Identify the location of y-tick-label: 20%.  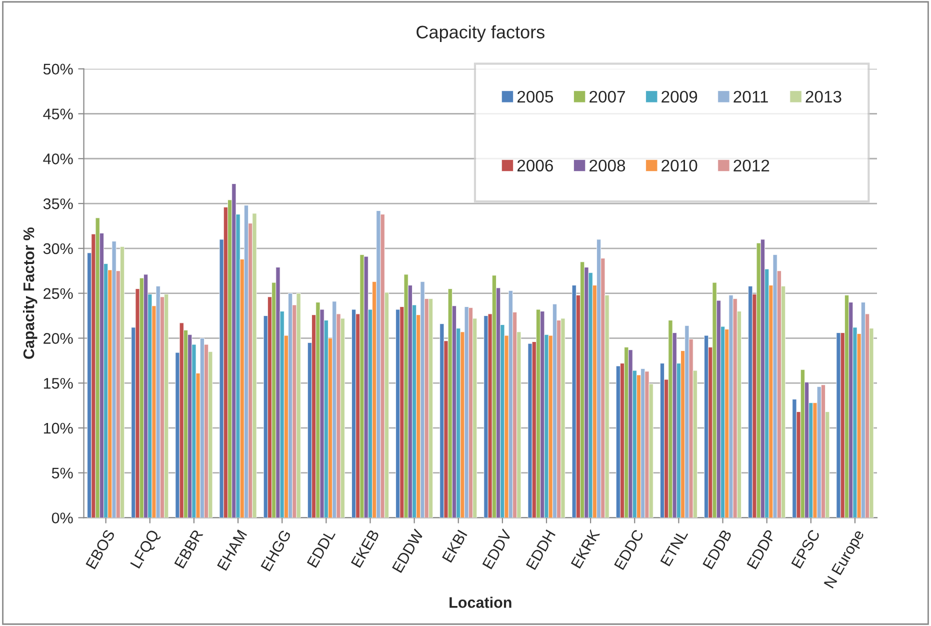
(58, 338).